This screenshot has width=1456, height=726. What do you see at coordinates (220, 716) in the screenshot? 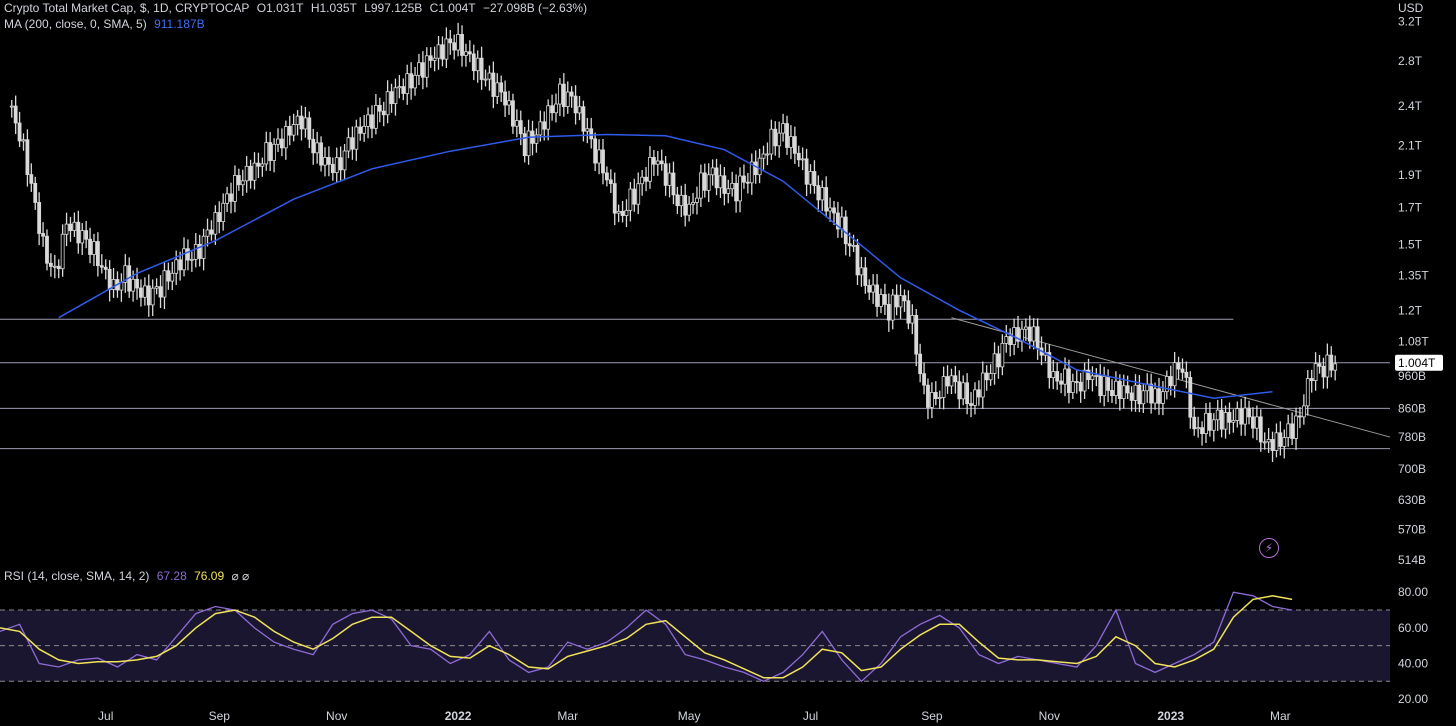
I see `time-tick-label: Sep` at bounding box center [220, 716].